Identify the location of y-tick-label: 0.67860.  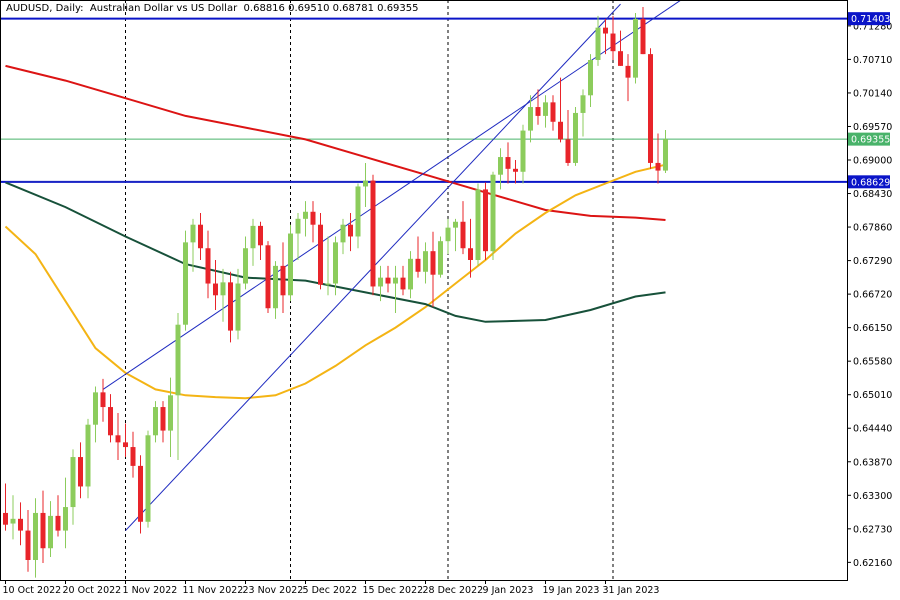
(872, 228).